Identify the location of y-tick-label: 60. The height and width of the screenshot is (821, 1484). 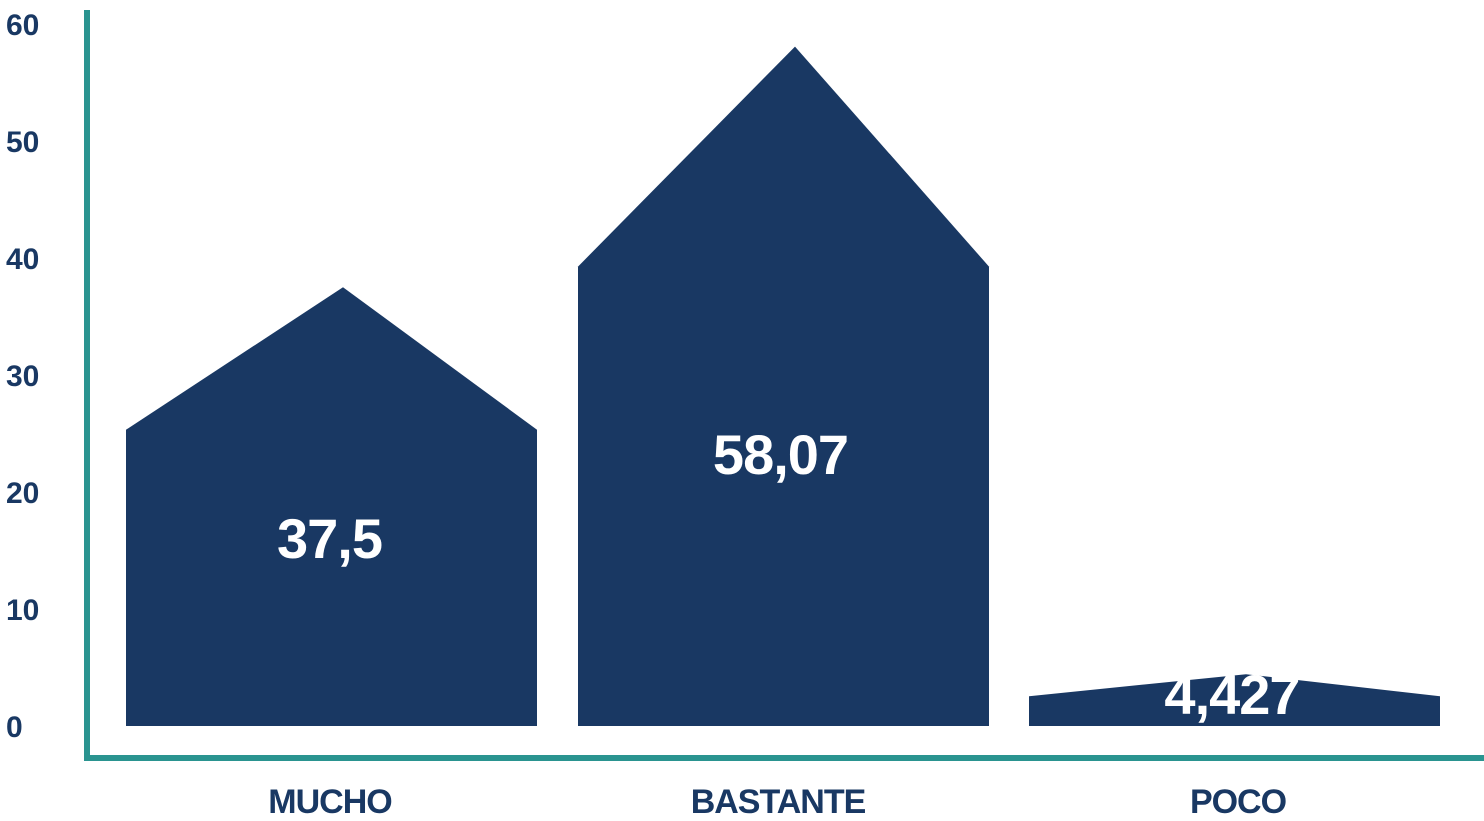
(22, 25).